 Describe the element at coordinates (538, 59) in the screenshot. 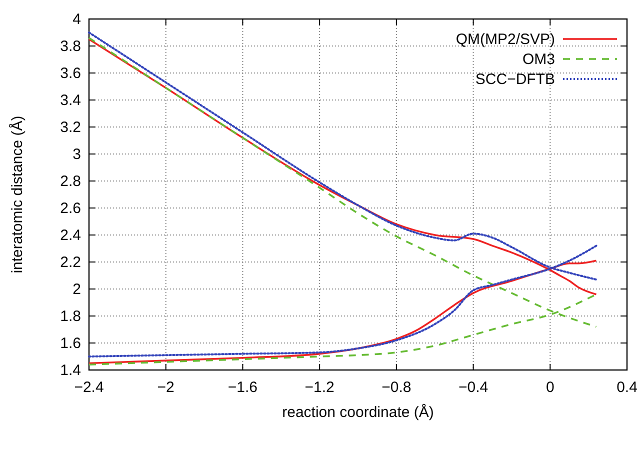

I see `legend-label: OM3` at that location.